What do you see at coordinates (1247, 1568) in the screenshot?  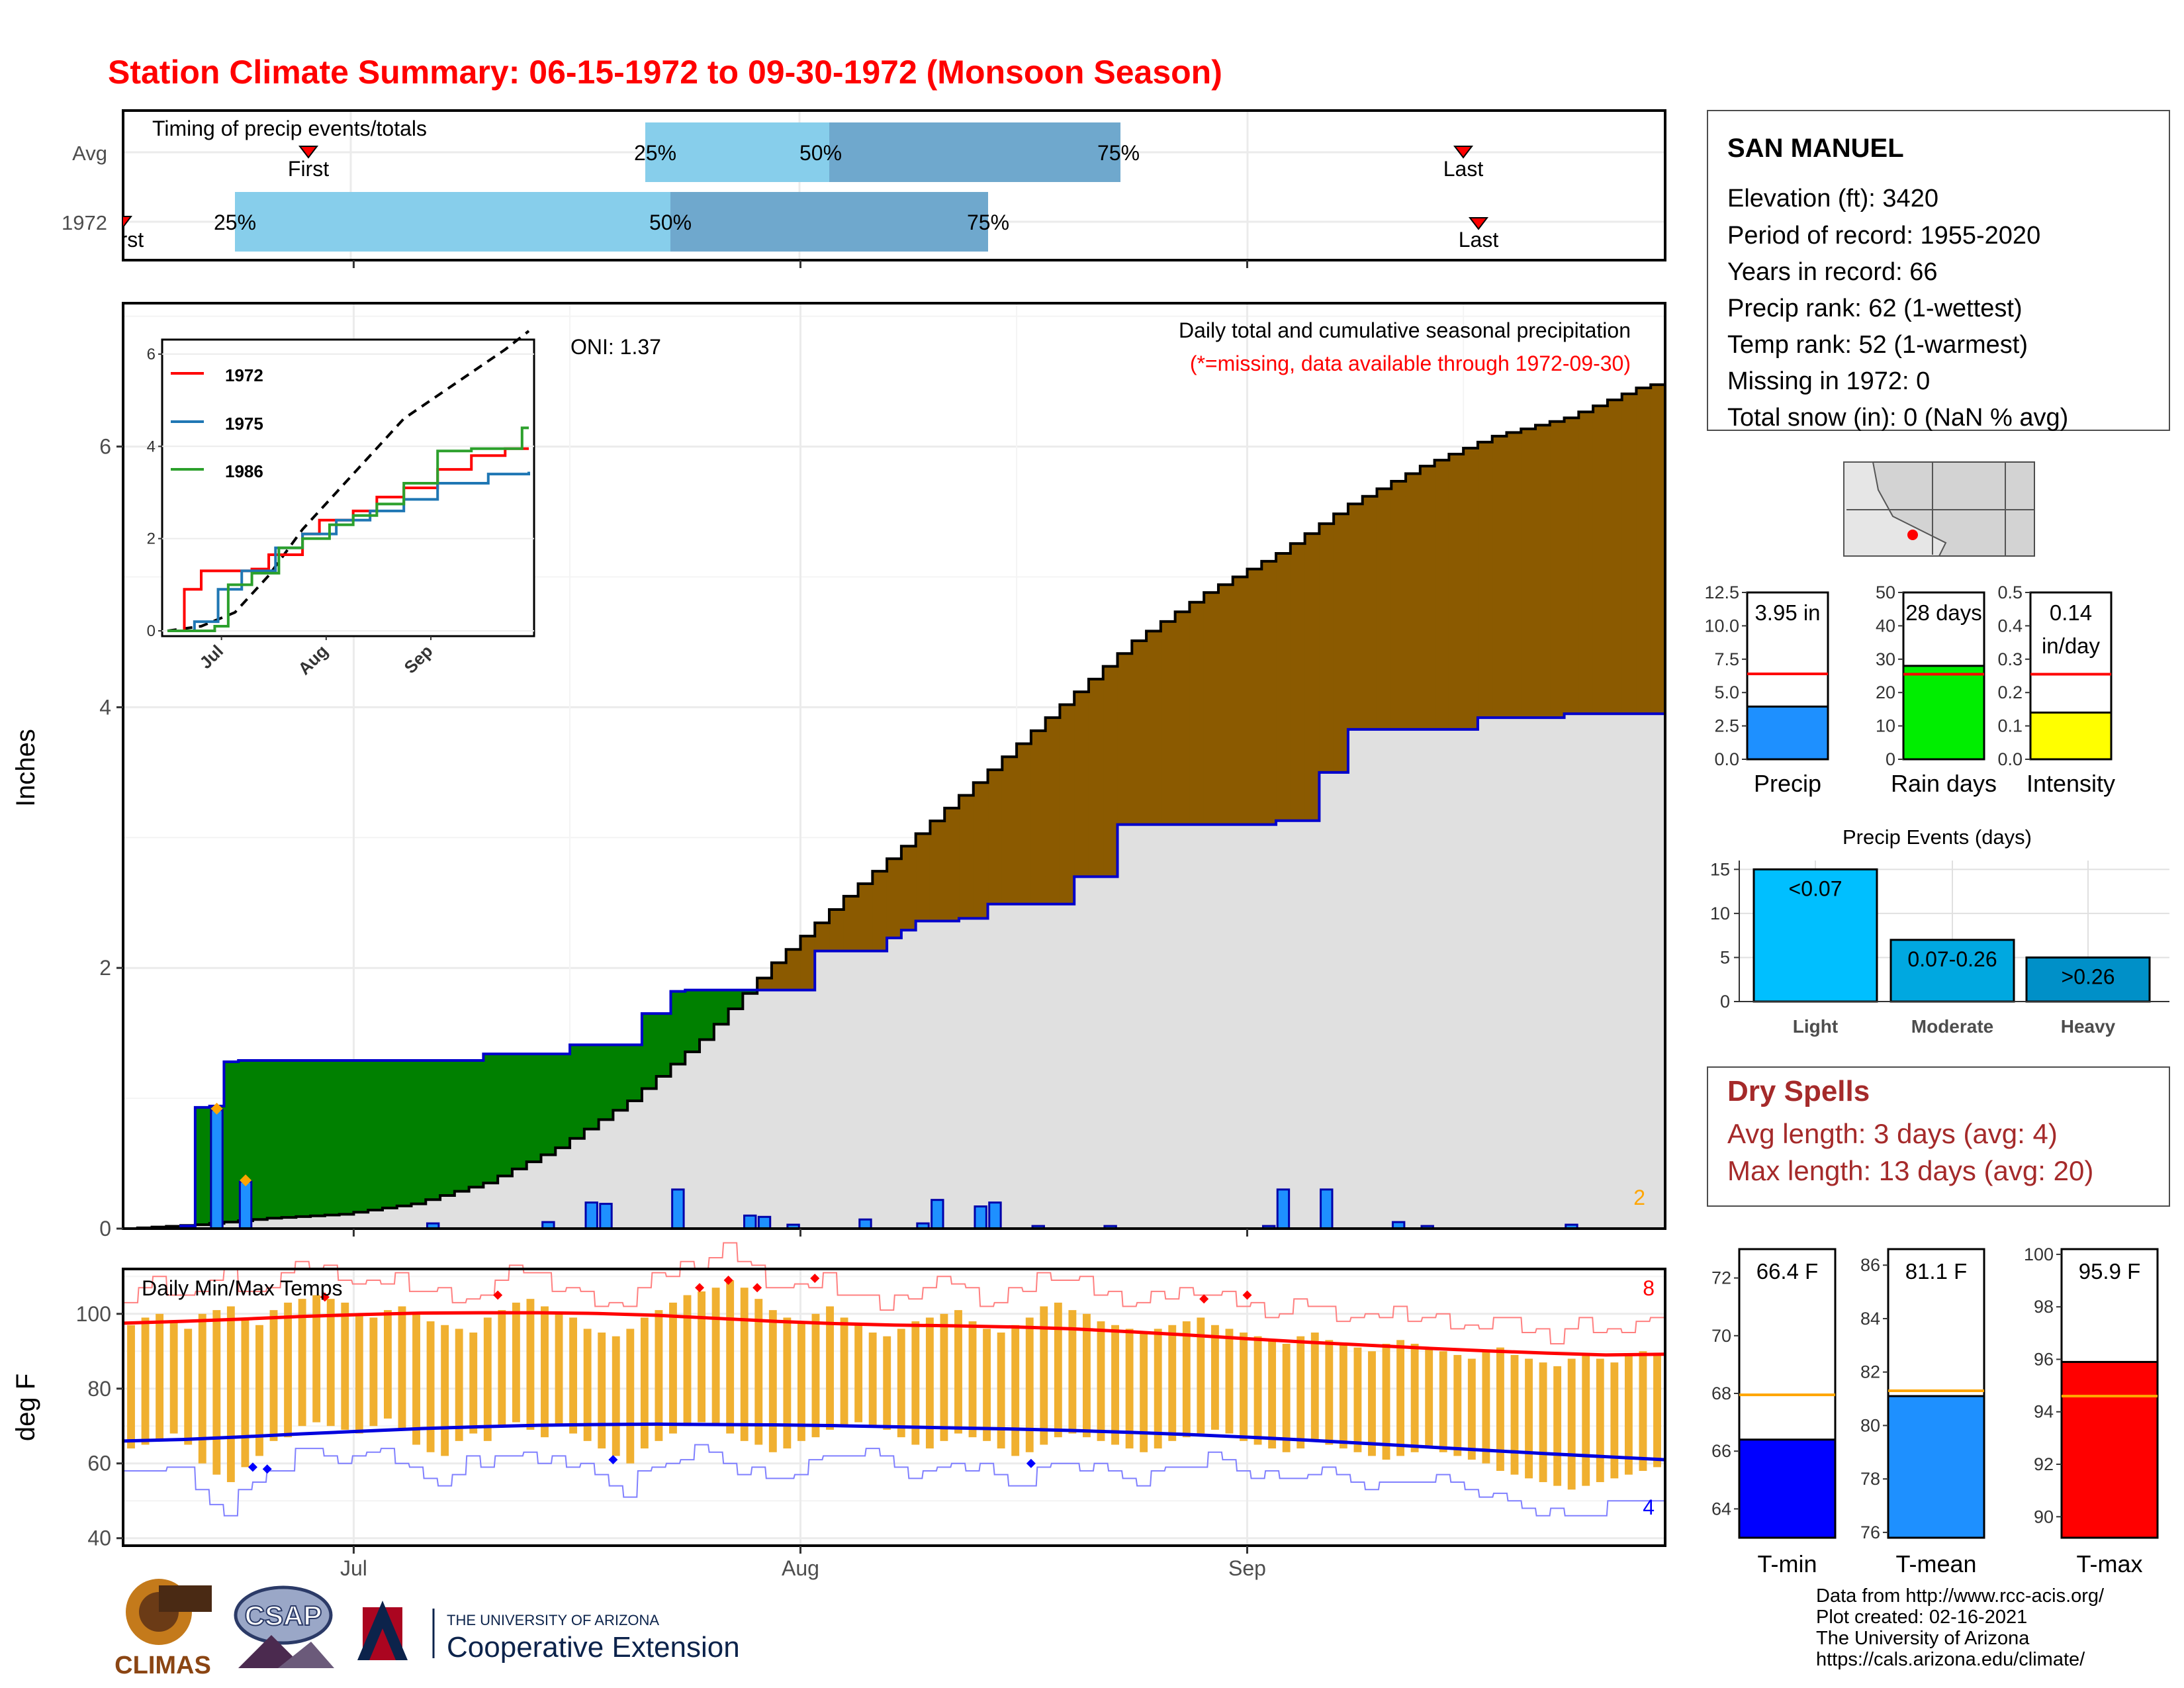 I see `temp-xtick-label: Sep` at bounding box center [1247, 1568].